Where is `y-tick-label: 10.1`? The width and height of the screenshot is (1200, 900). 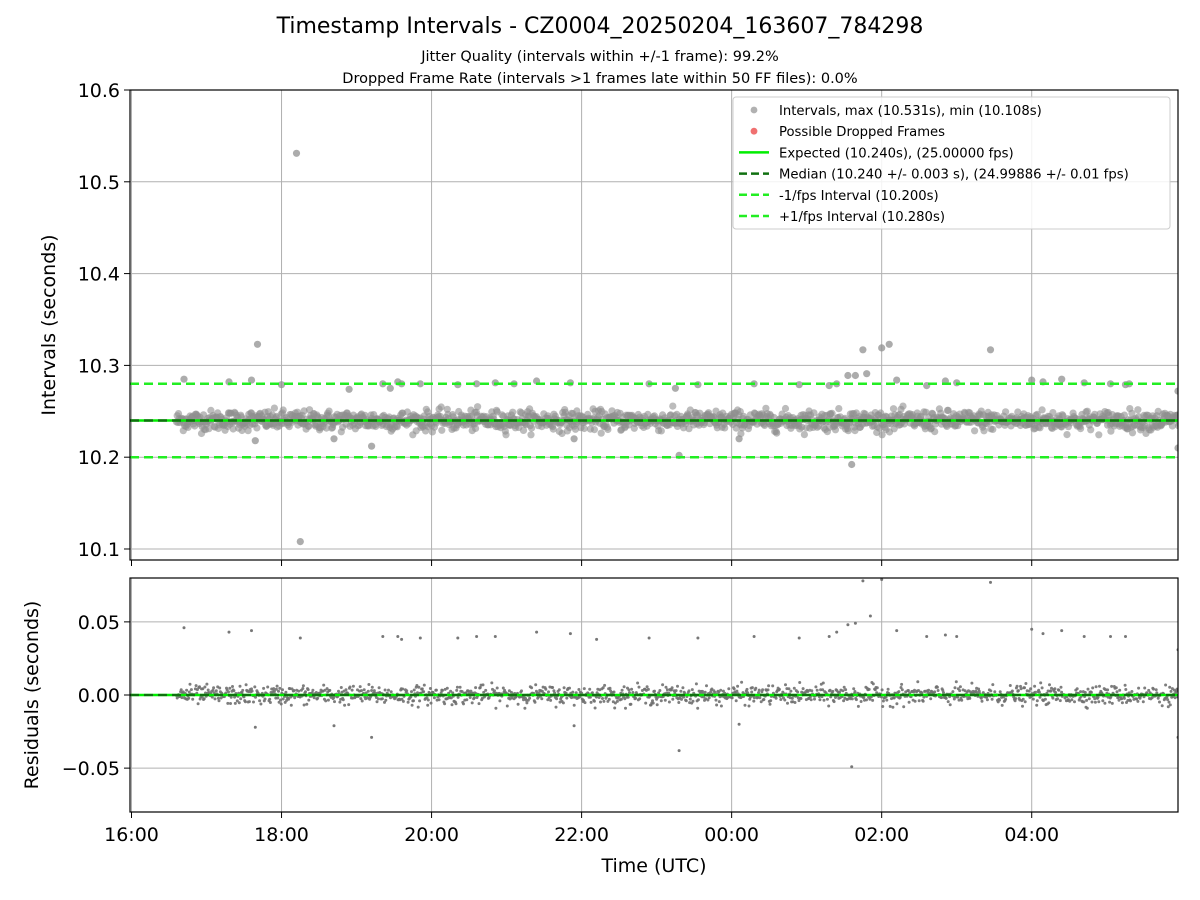
y-tick-label: 10.1 is located at coordinates (99, 550).